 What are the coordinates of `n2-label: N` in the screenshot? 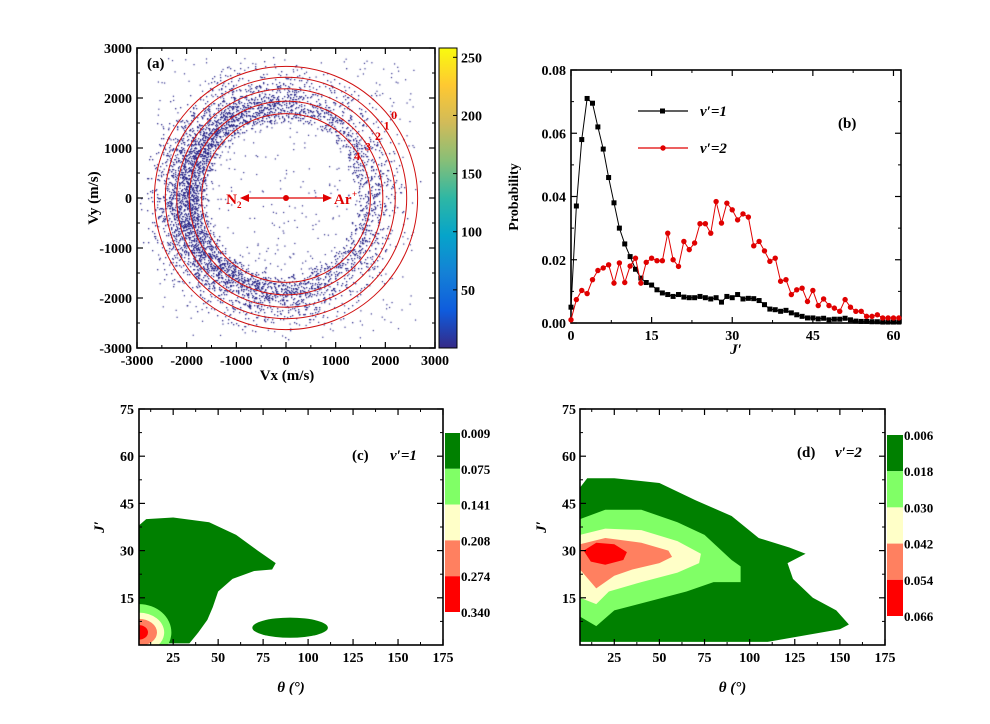 It's located at (231, 200).